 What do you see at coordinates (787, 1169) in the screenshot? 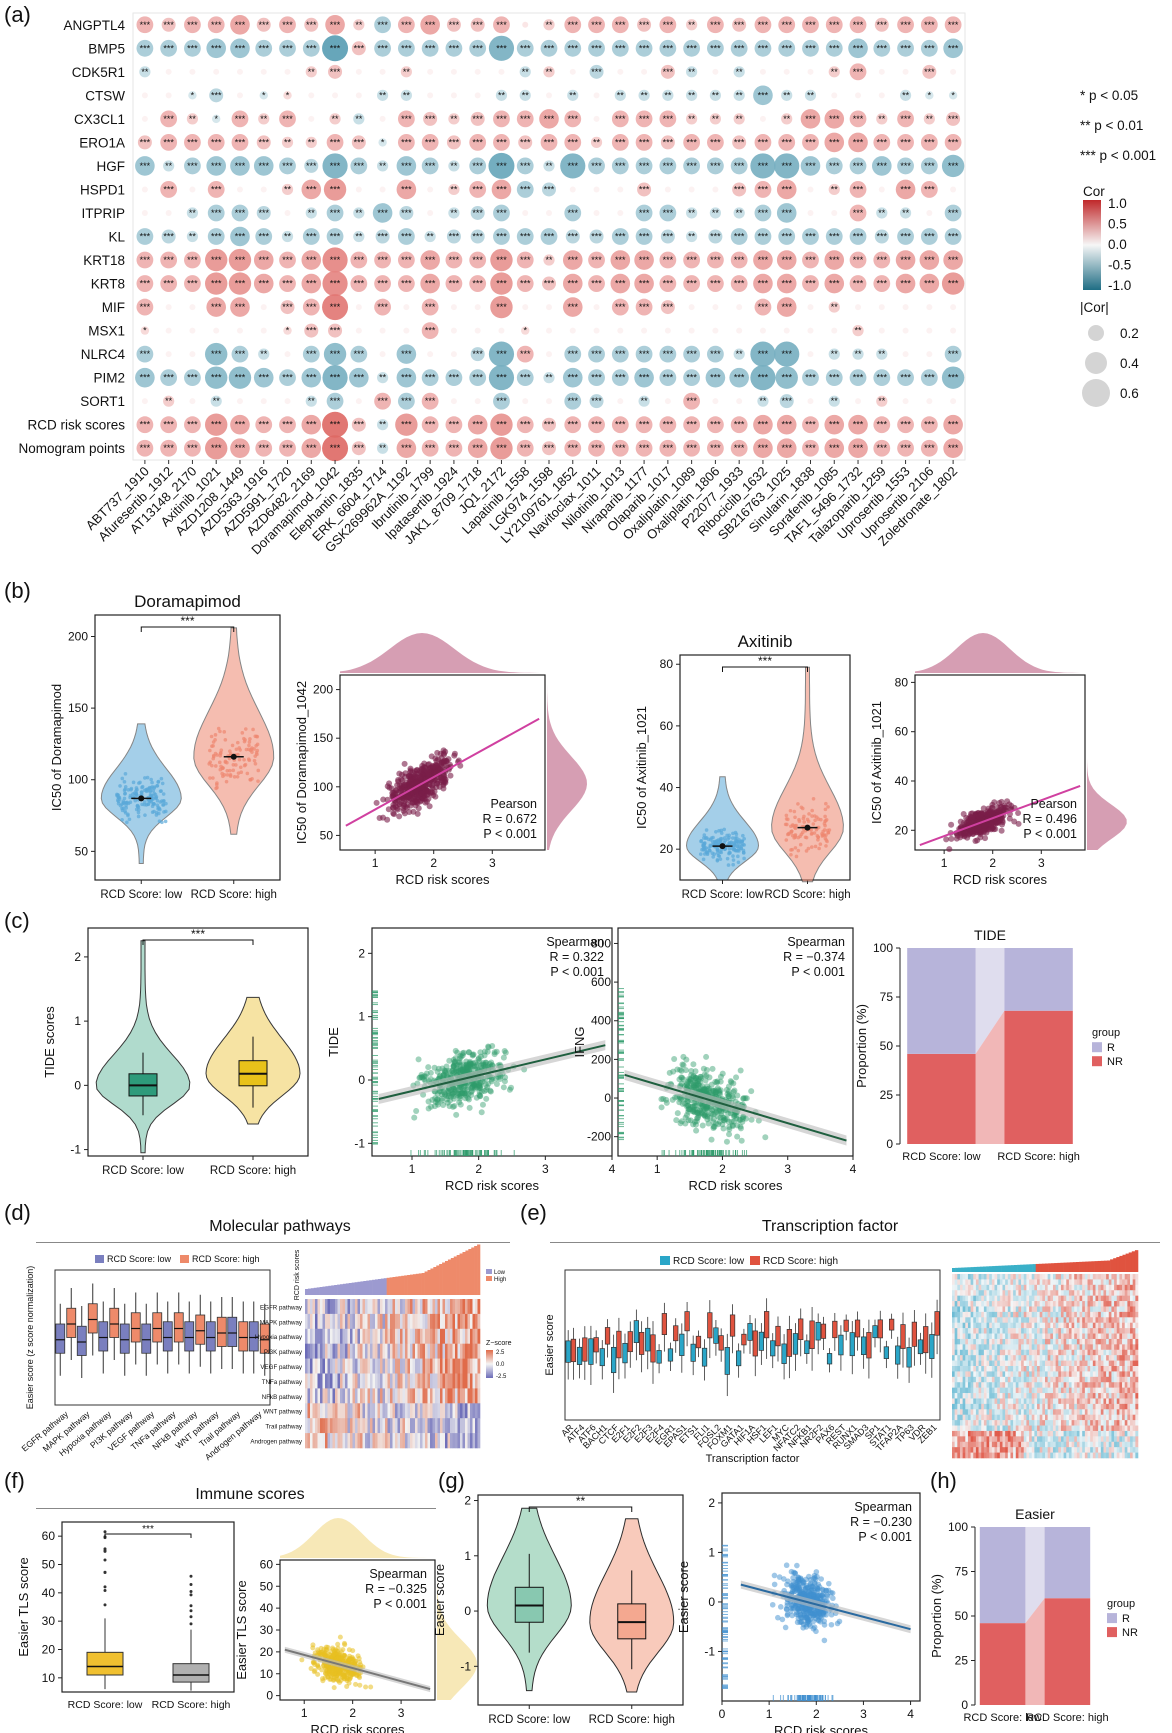
I see `x-tick-label: 3` at bounding box center [787, 1169].